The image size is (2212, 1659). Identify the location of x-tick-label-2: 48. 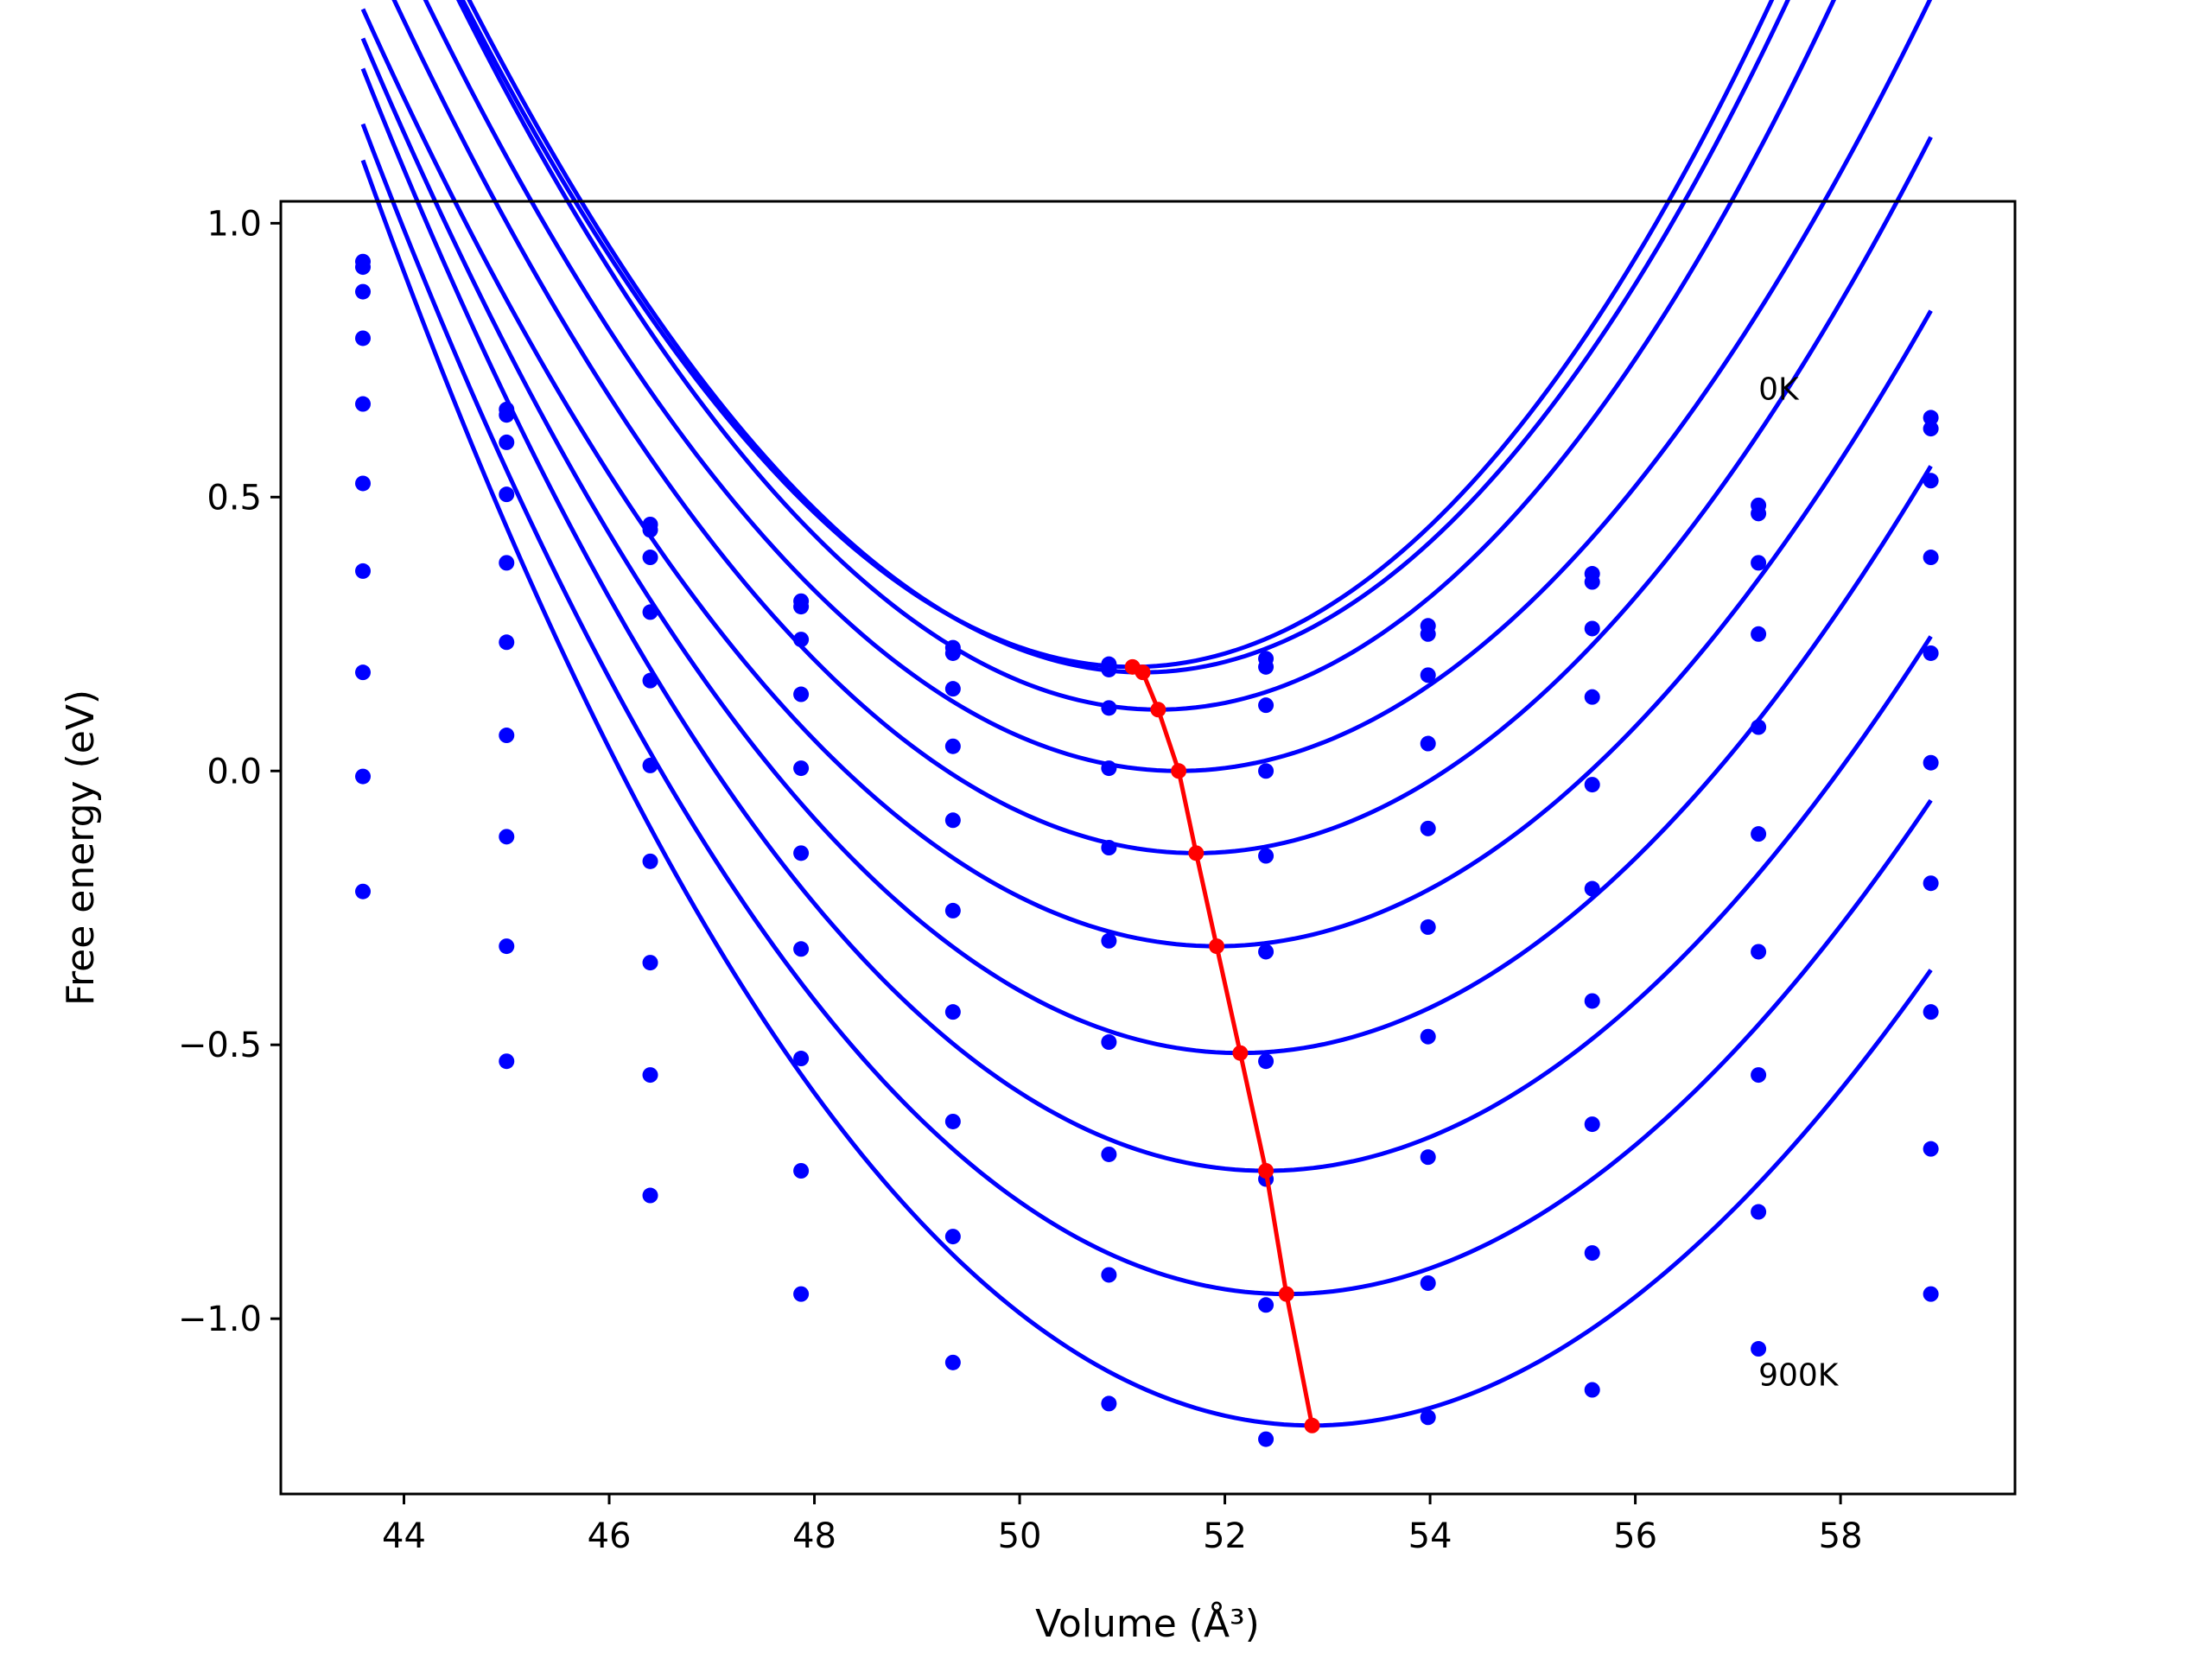
(814, 1536).